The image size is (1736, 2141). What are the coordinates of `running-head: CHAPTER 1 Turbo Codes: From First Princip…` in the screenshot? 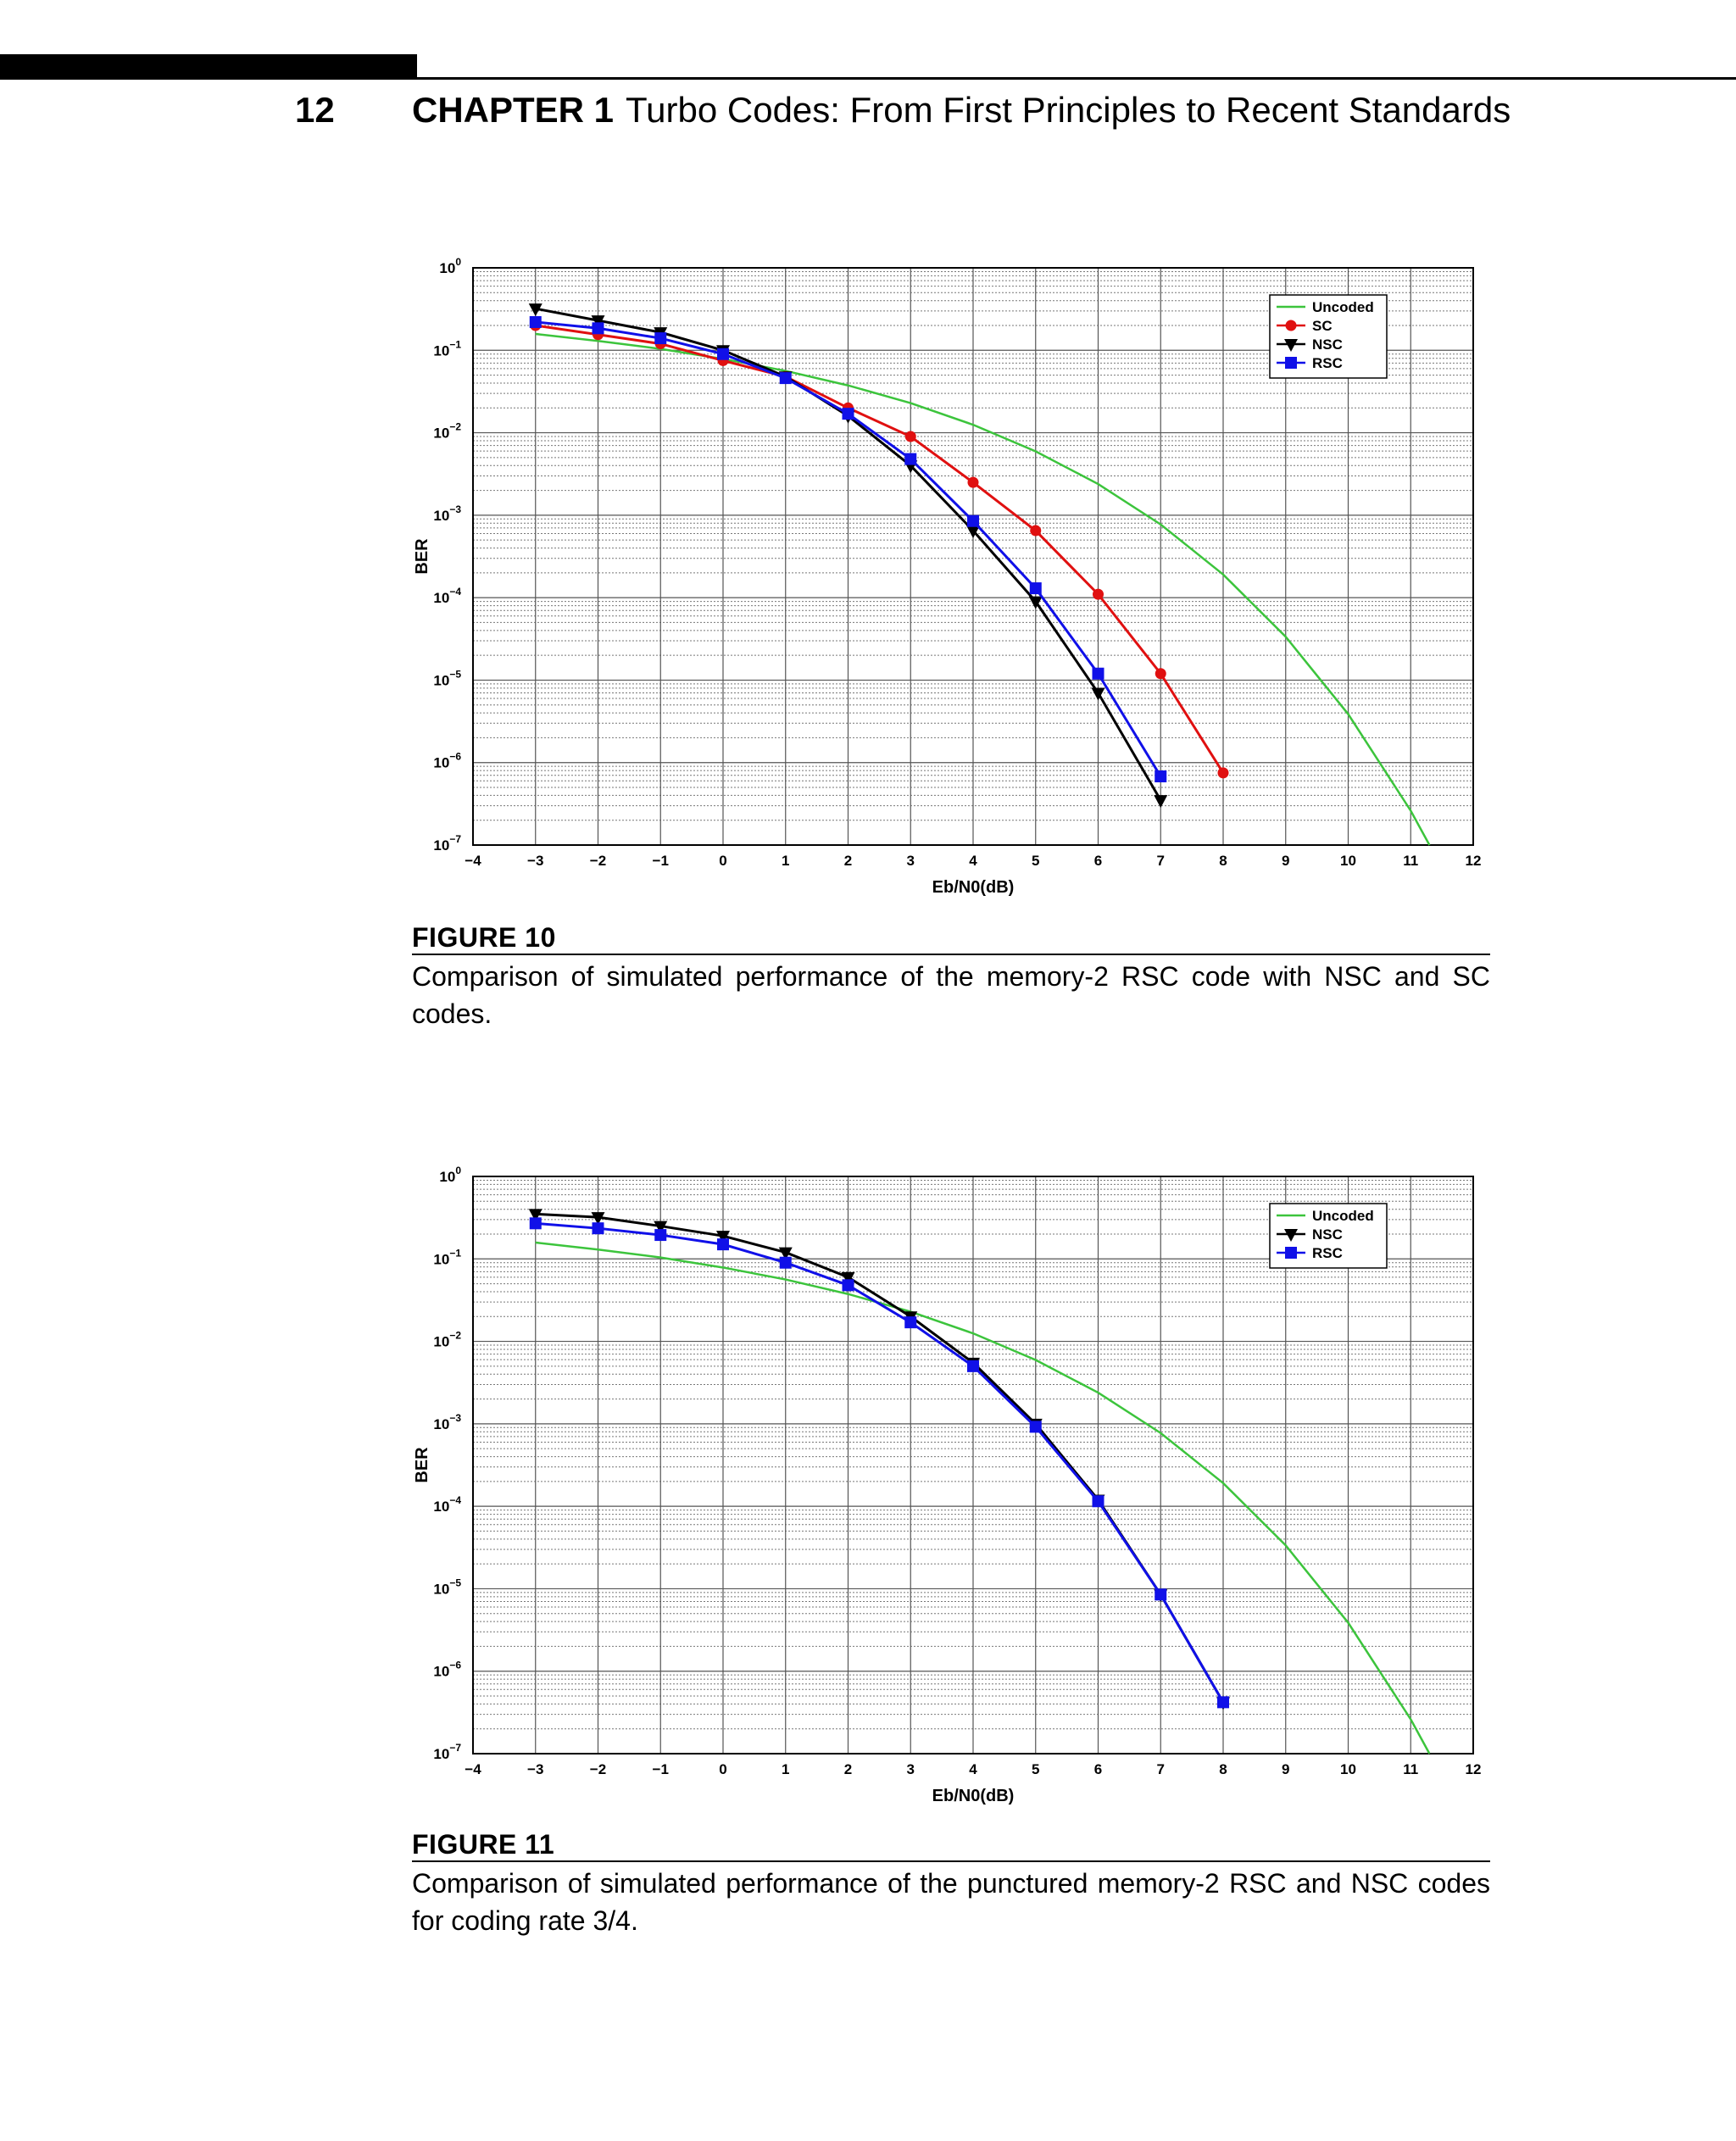 It's located at (961, 110).